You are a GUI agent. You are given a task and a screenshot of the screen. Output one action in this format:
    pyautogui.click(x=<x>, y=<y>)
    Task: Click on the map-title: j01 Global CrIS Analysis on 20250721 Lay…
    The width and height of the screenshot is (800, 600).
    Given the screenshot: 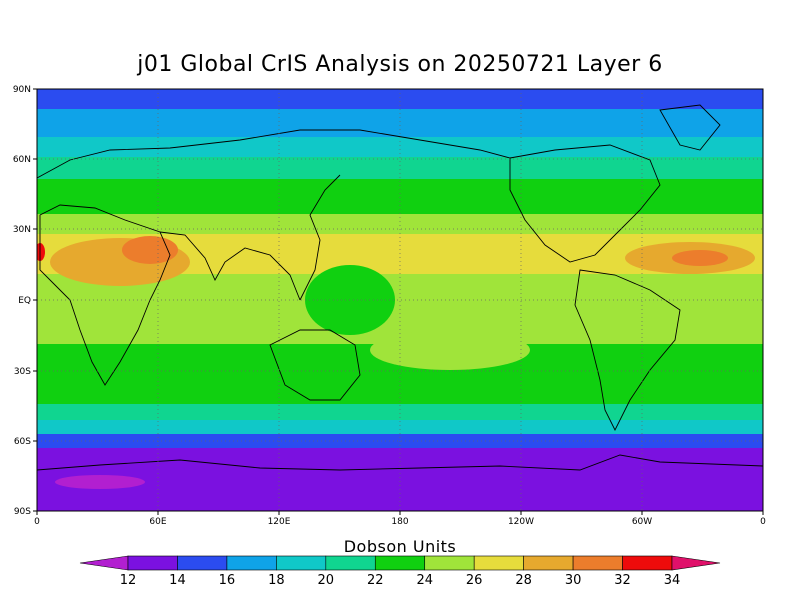 What is the action you would take?
    pyautogui.click(x=400, y=64)
    